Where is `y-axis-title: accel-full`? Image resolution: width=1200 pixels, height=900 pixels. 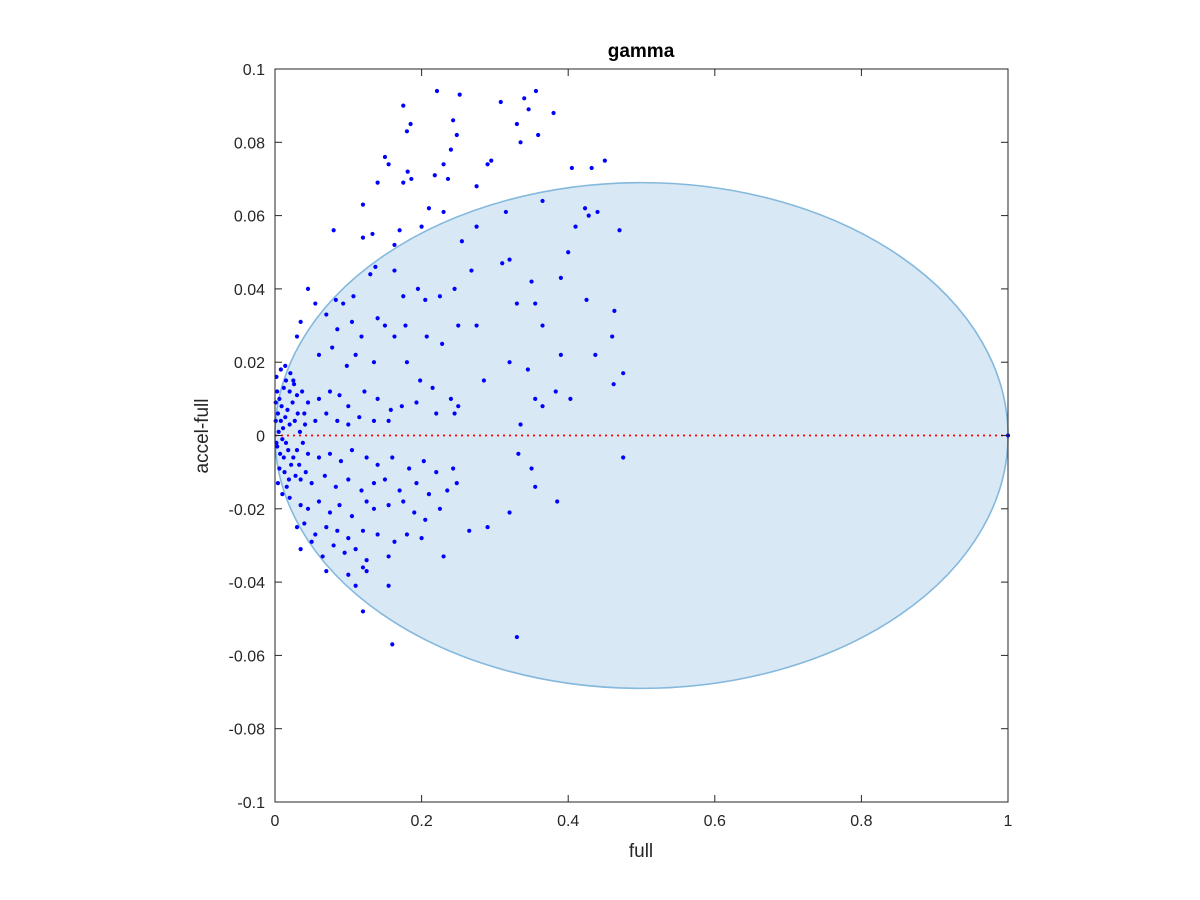
y-axis-title: accel-full is located at coordinates (202, 436).